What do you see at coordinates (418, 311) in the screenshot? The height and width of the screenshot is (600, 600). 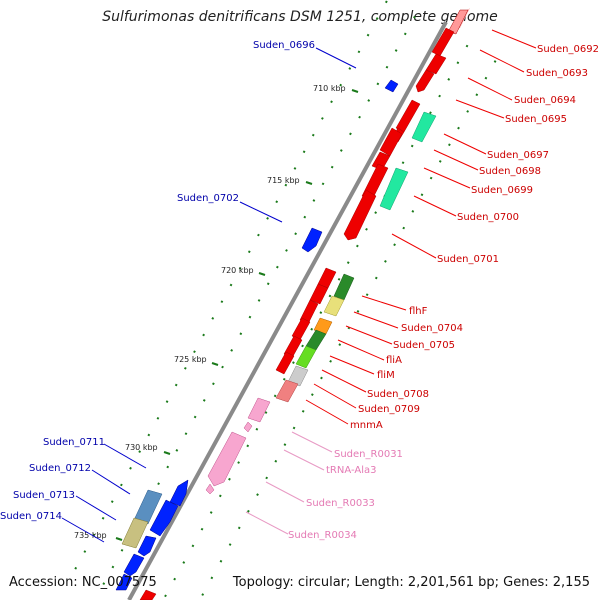 I see `gene-label: flhF` at bounding box center [418, 311].